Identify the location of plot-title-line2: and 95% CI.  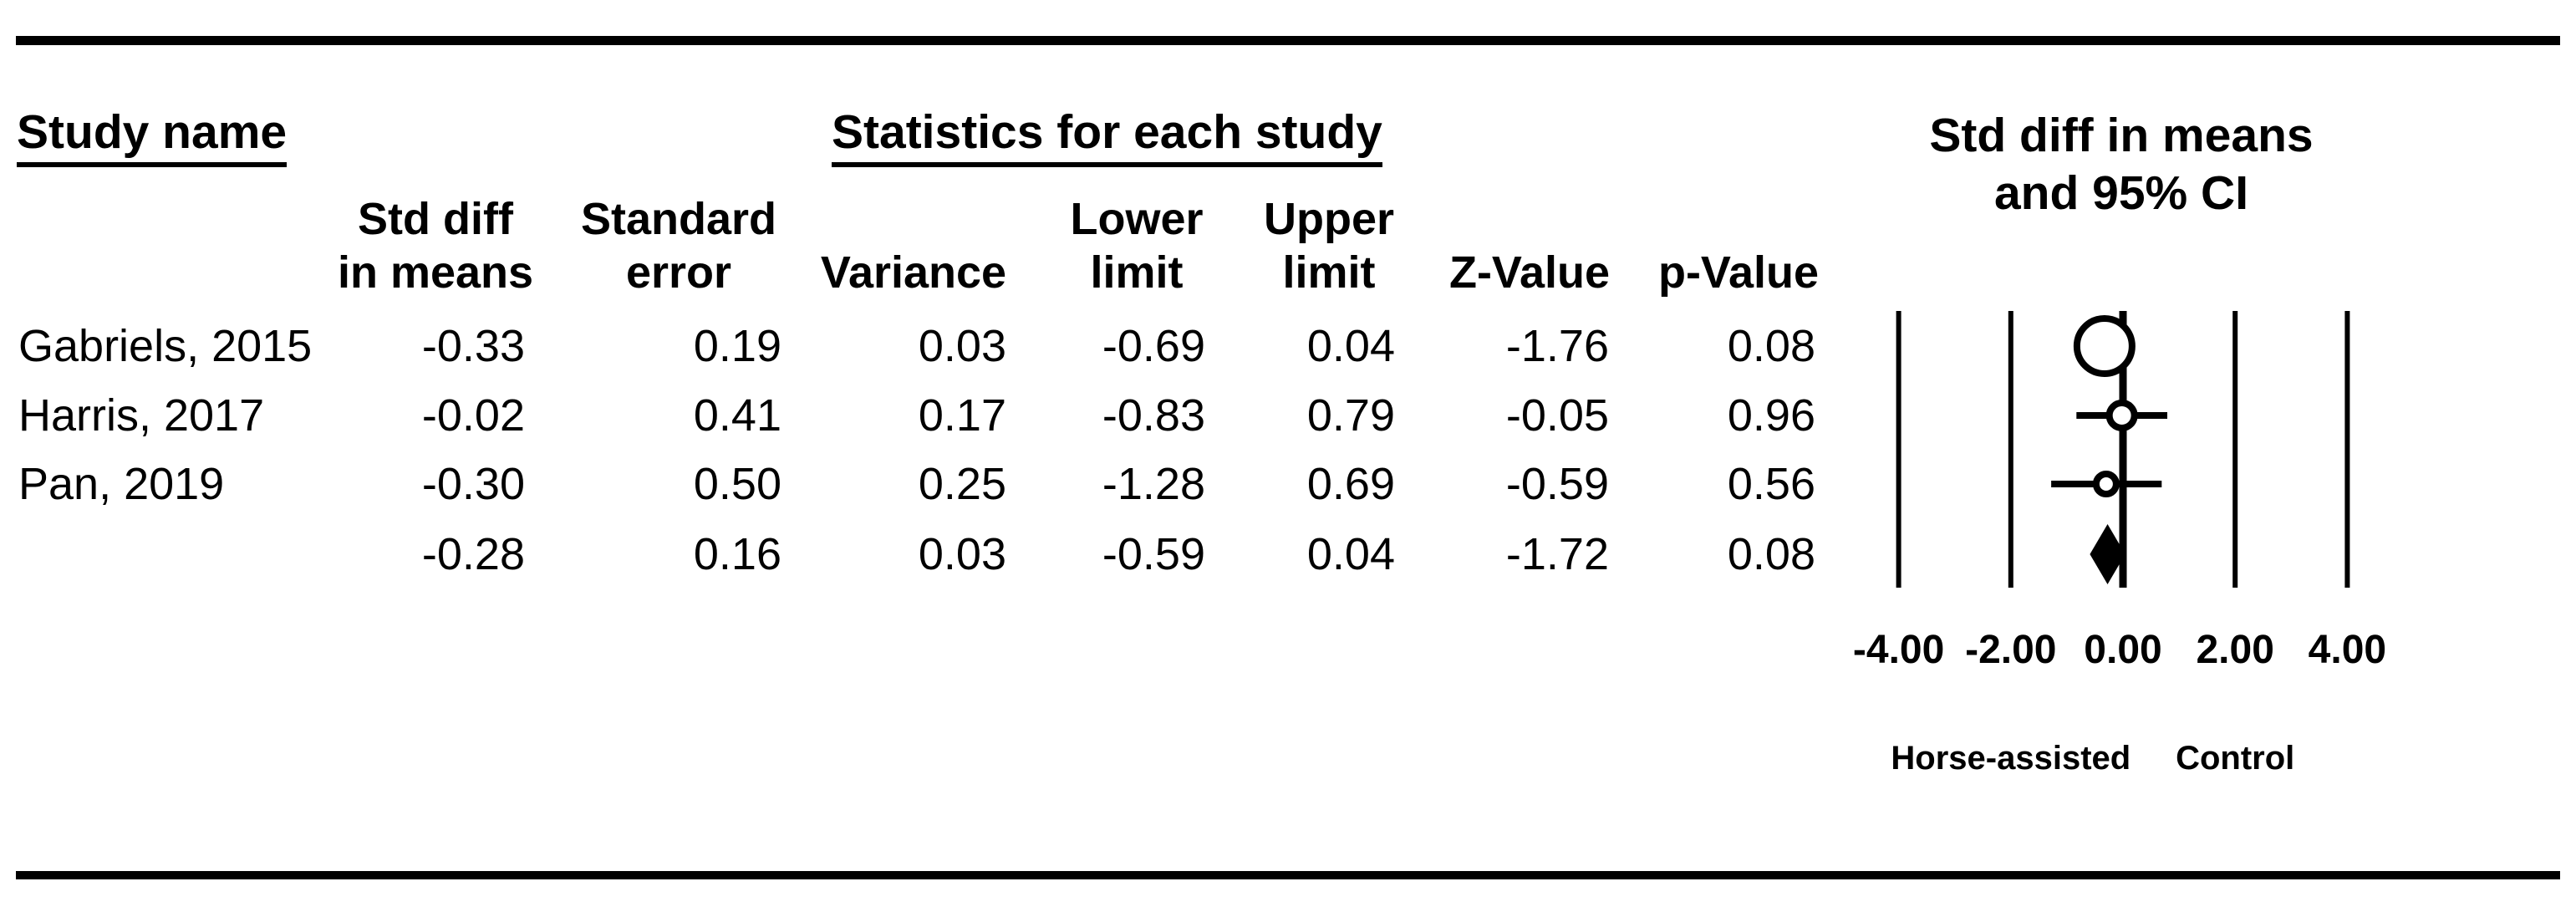
(2121, 193).